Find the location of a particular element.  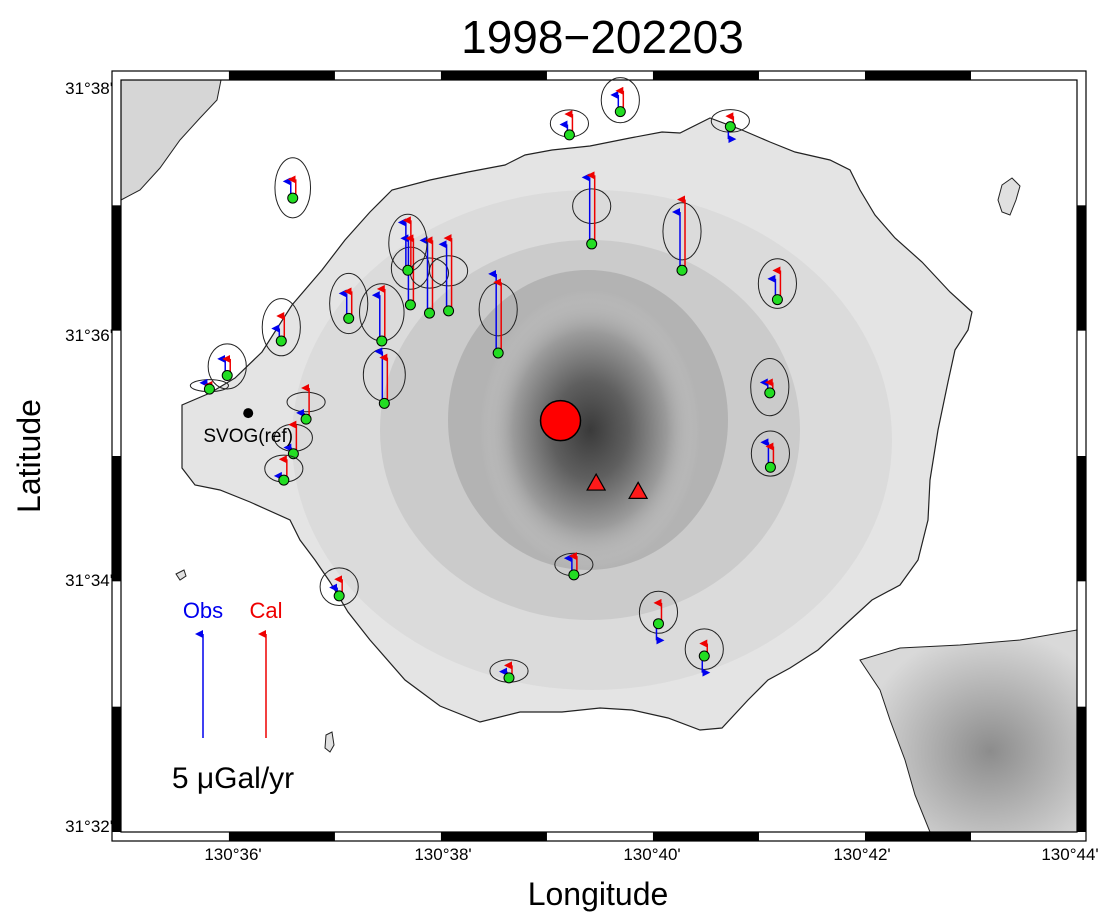

volcano-peak-shading is located at coordinates (590, 430).